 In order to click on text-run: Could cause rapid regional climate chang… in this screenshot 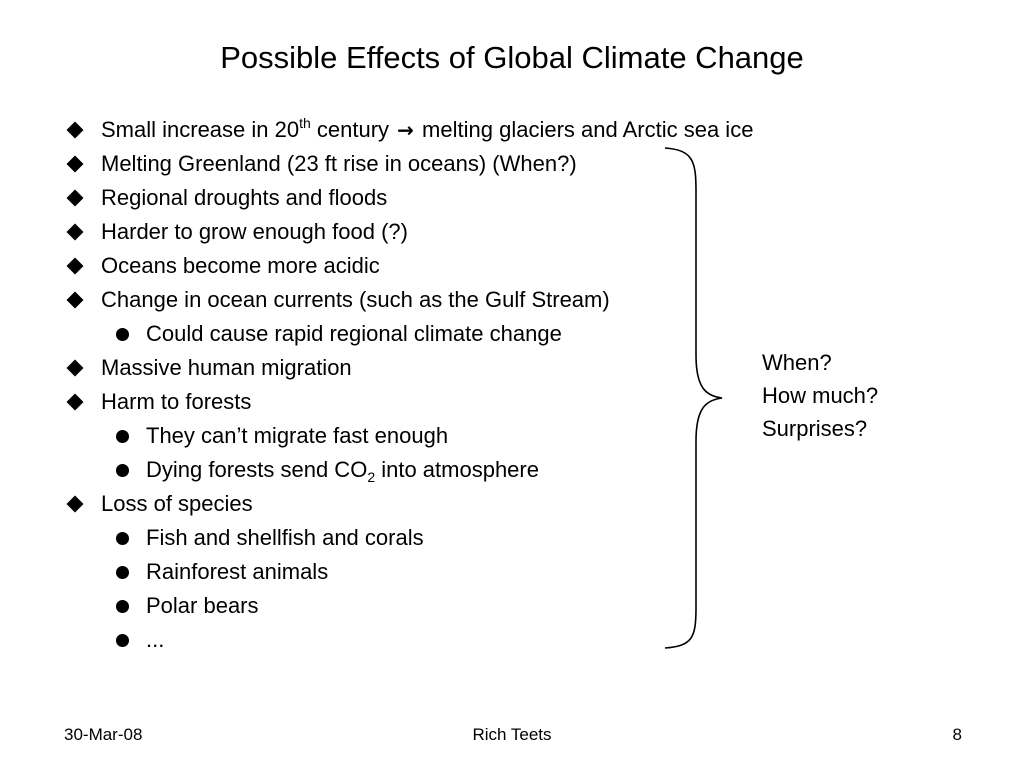, I will do `click(354, 333)`.